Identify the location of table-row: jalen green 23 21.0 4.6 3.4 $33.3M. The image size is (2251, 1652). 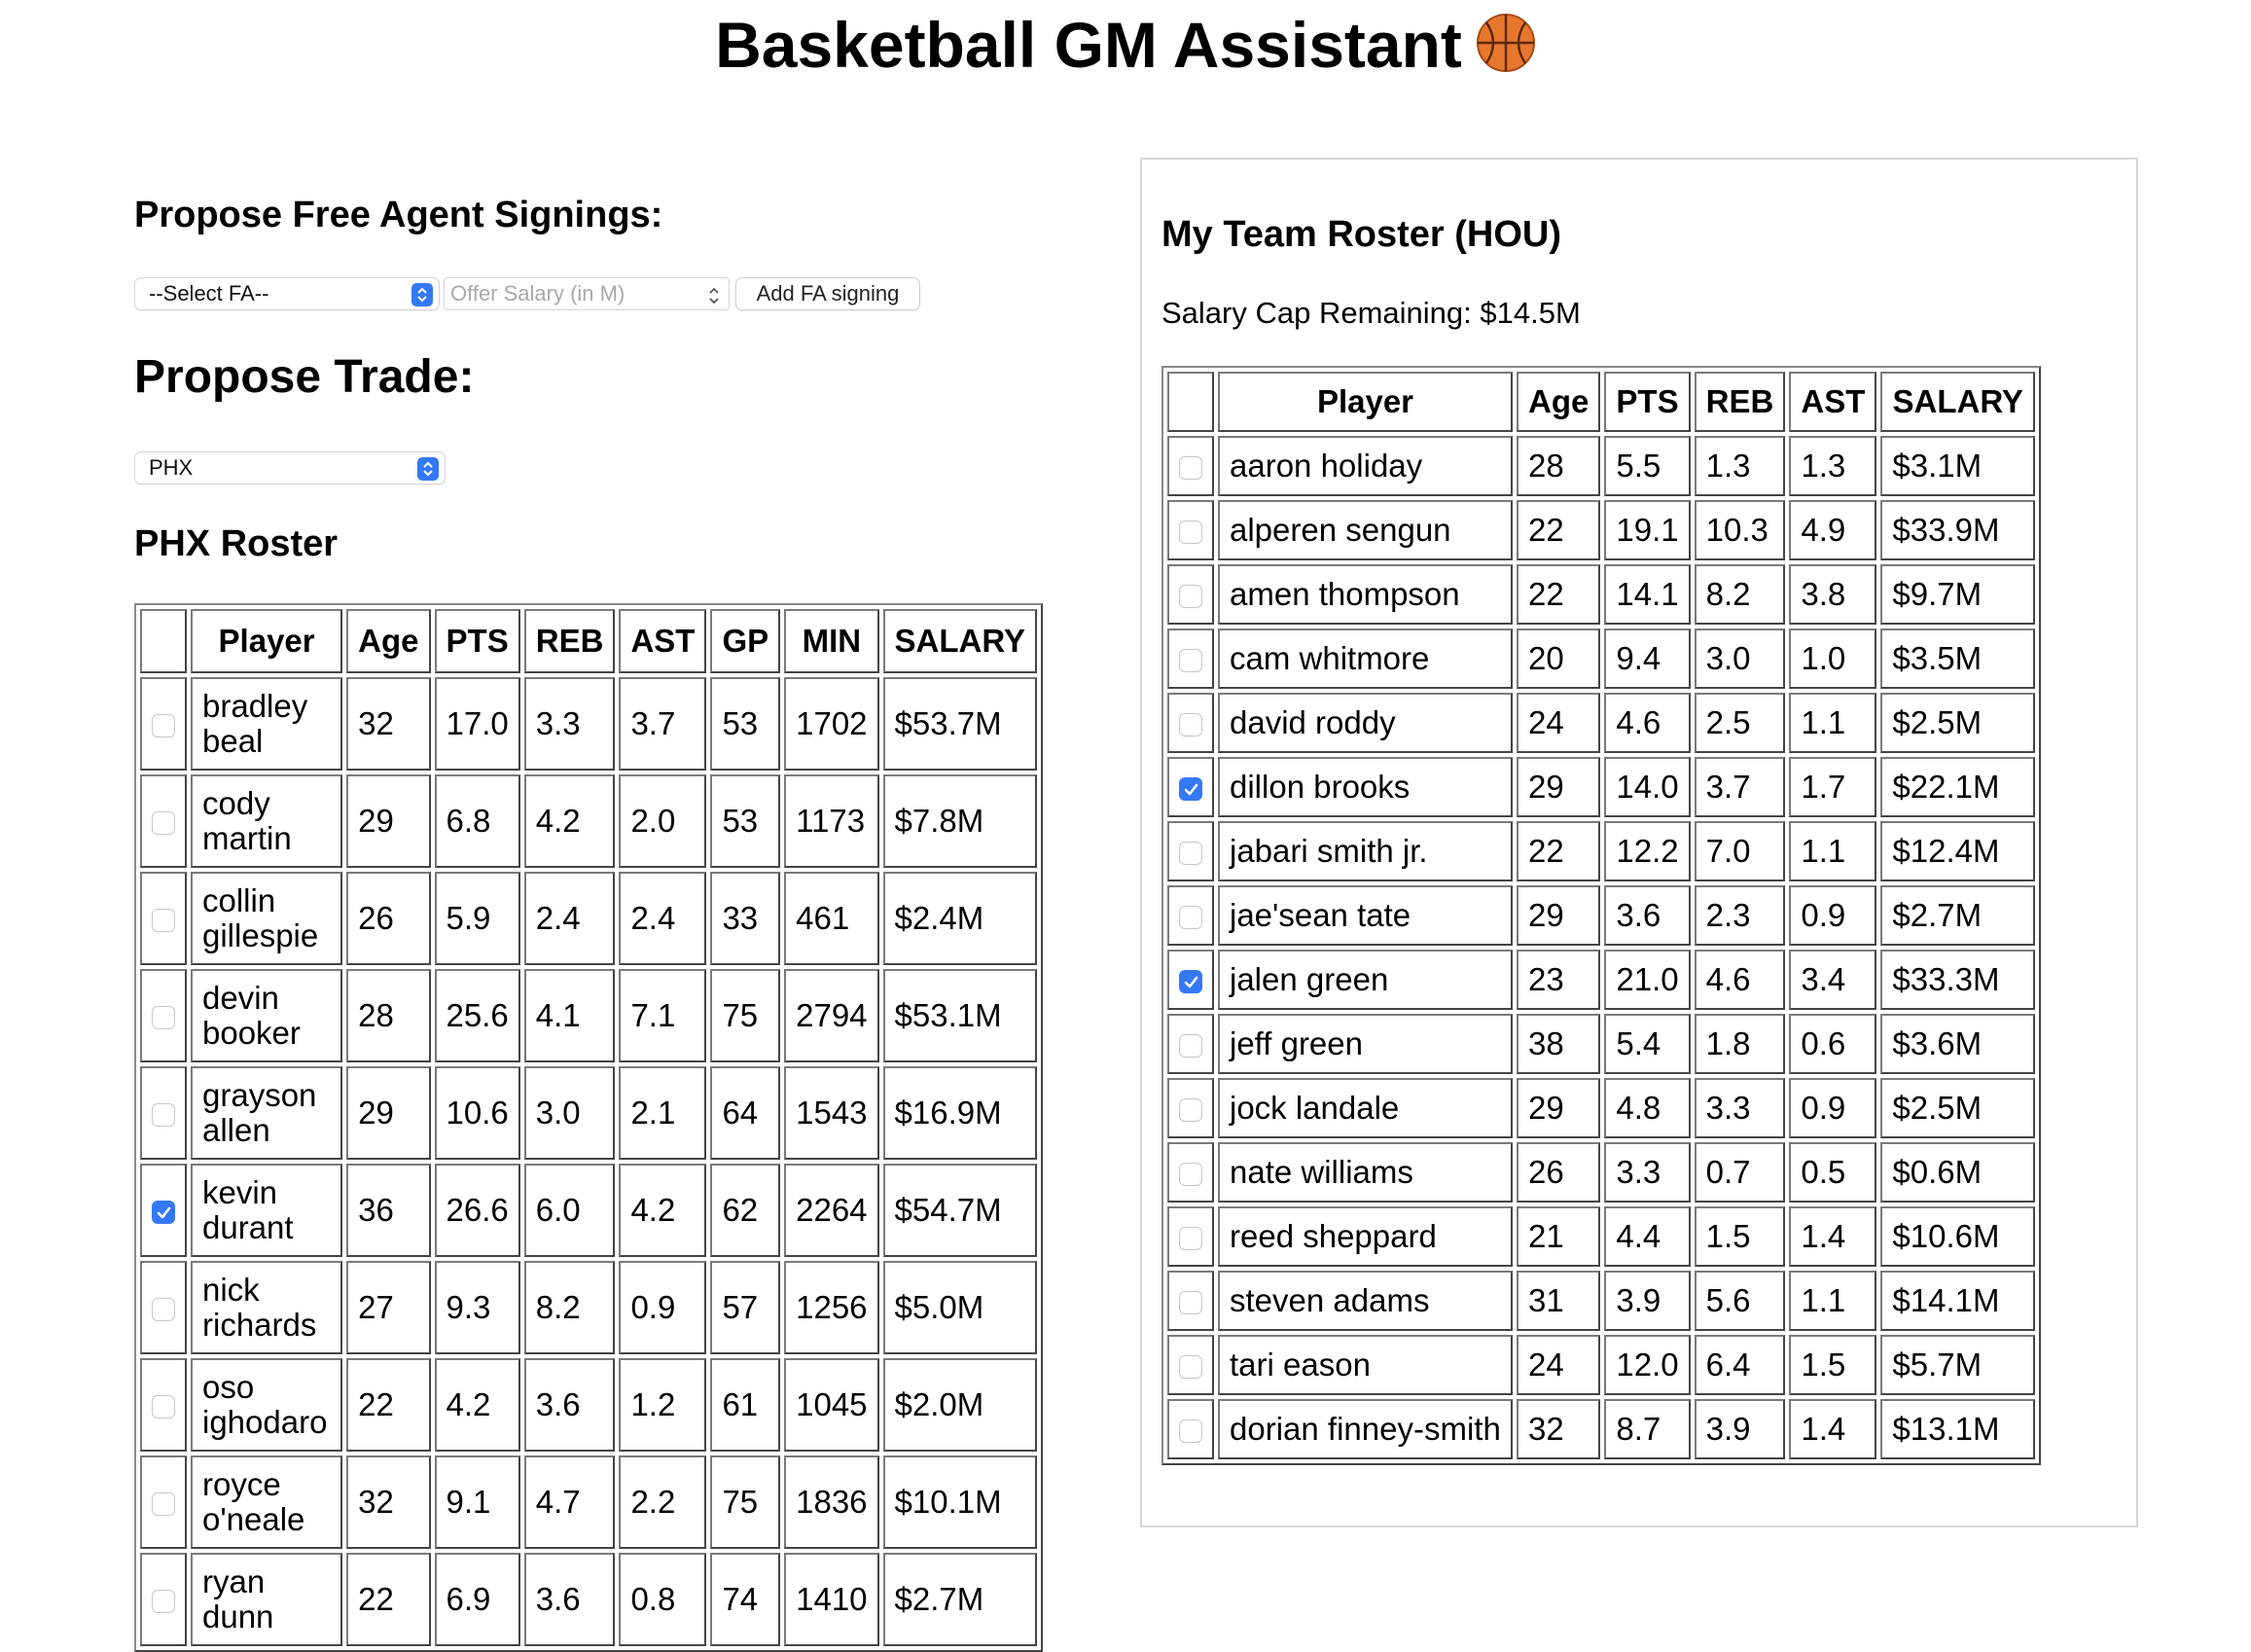
(1601, 980).